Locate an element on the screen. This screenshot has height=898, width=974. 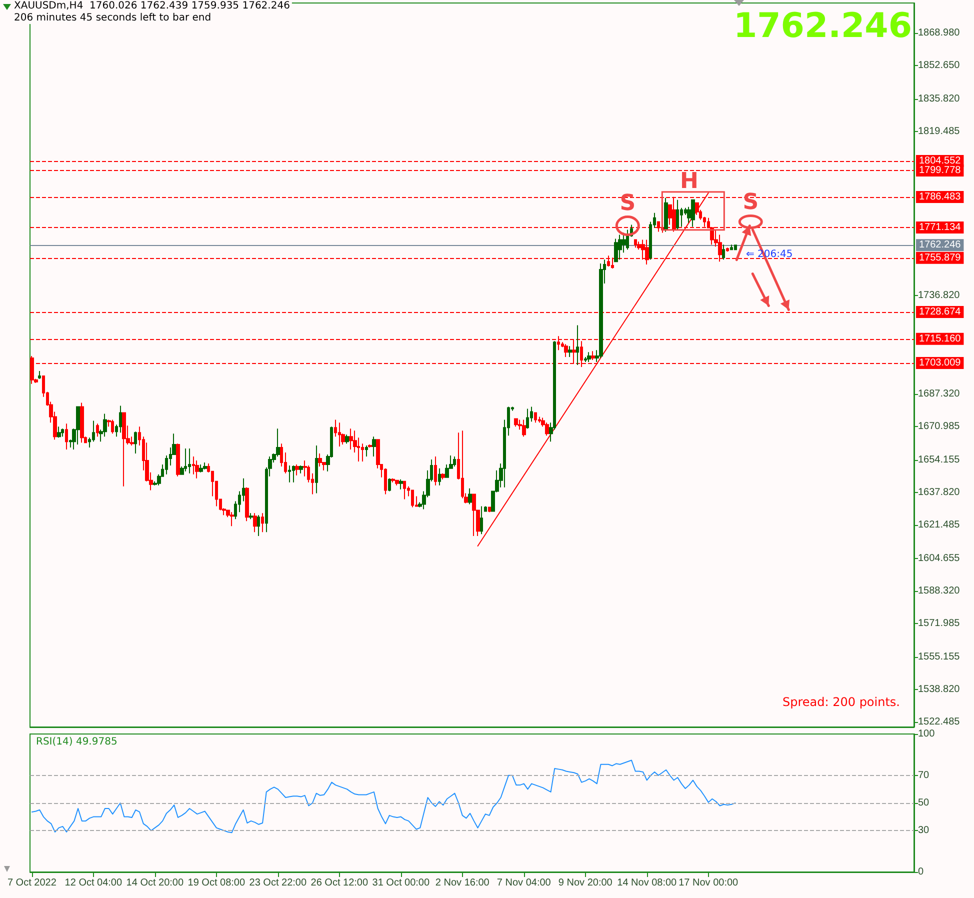
y-tick-label: 1819.485 is located at coordinates (939, 131).